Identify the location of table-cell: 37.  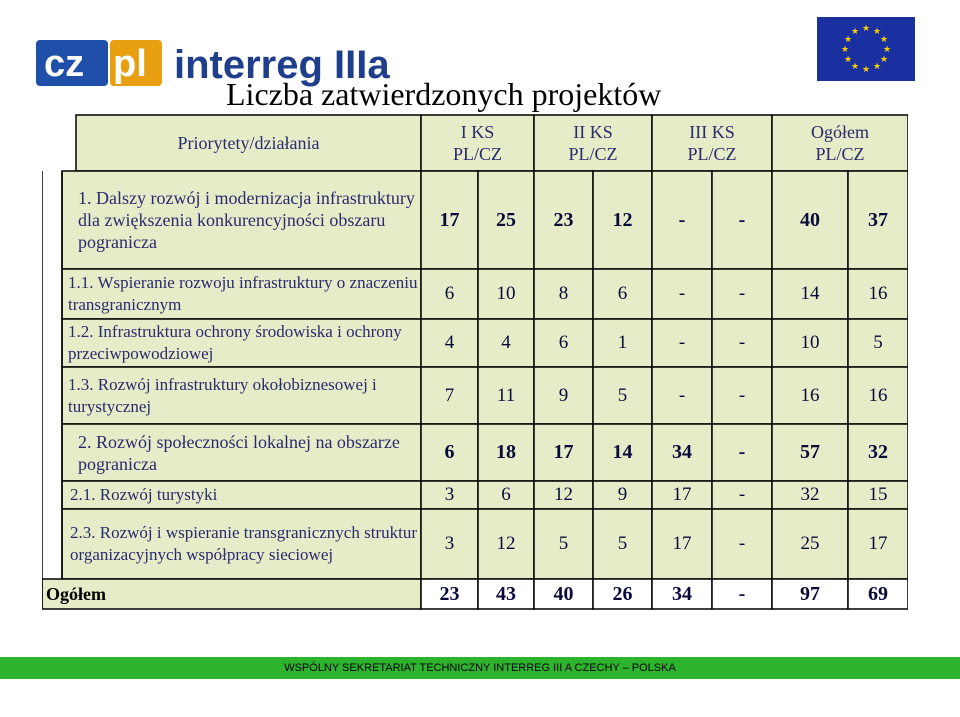
(878, 219).